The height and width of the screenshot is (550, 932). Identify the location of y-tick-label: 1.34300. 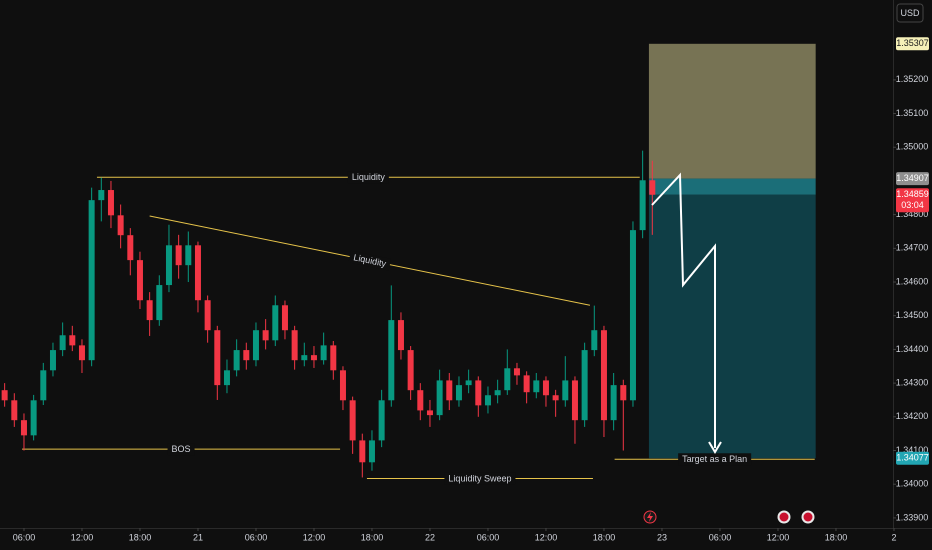
(912, 382).